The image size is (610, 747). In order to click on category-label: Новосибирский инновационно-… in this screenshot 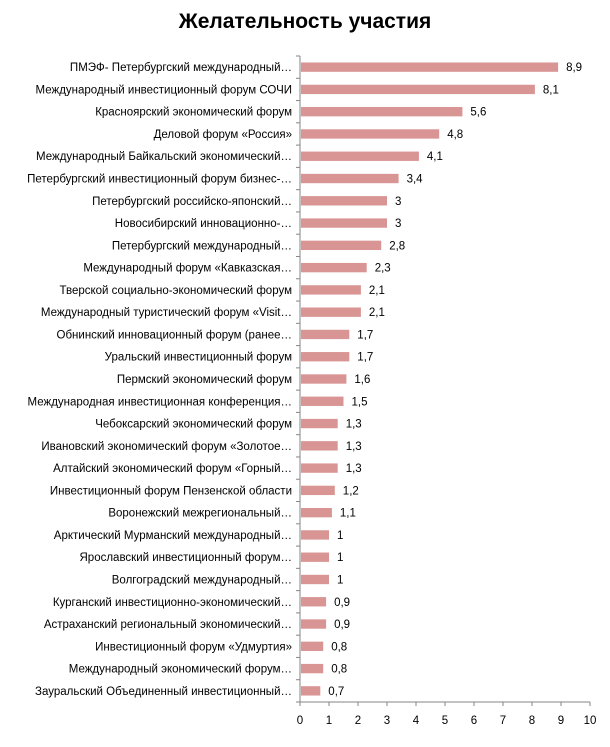, I will do `click(203, 224)`.